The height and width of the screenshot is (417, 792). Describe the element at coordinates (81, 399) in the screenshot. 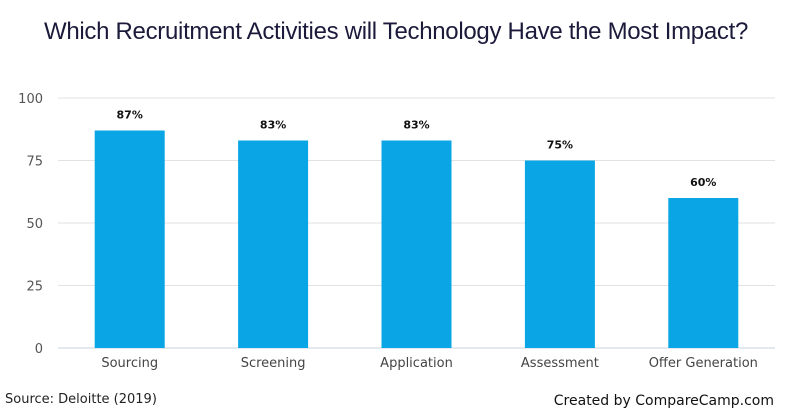

I see `source-note: Source: Deloitte (2019)` at that location.